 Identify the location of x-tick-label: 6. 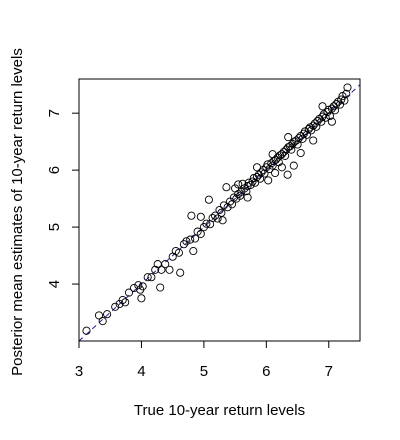
(266, 371).